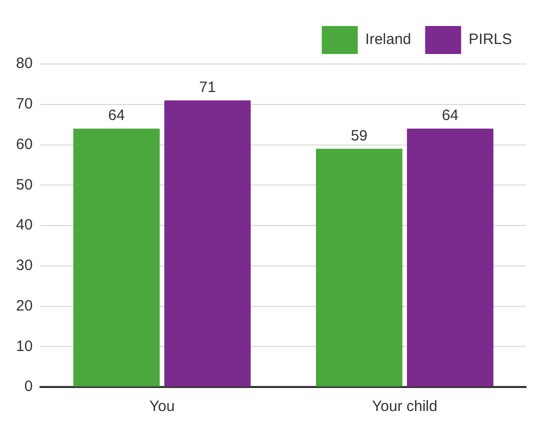 This screenshot has width=542, height=427. I want to click on y-tick-label: 30, so click(24, 265).